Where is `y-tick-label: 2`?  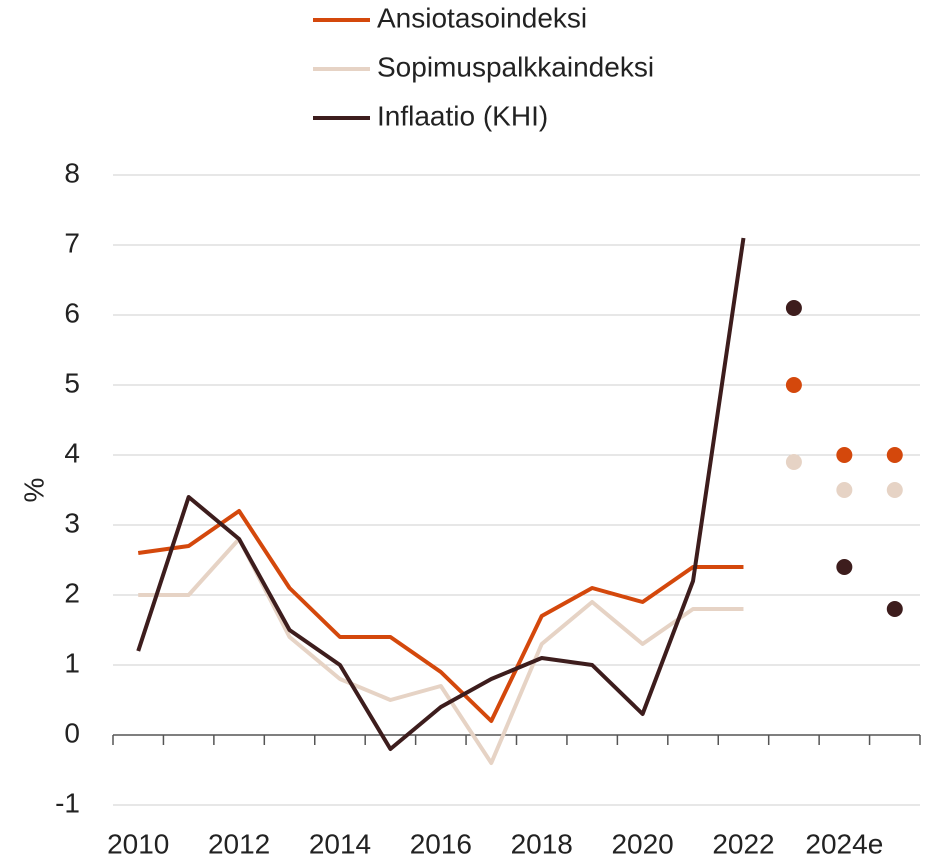
y-tick-label: 2 is located at coordinates (72, 592).